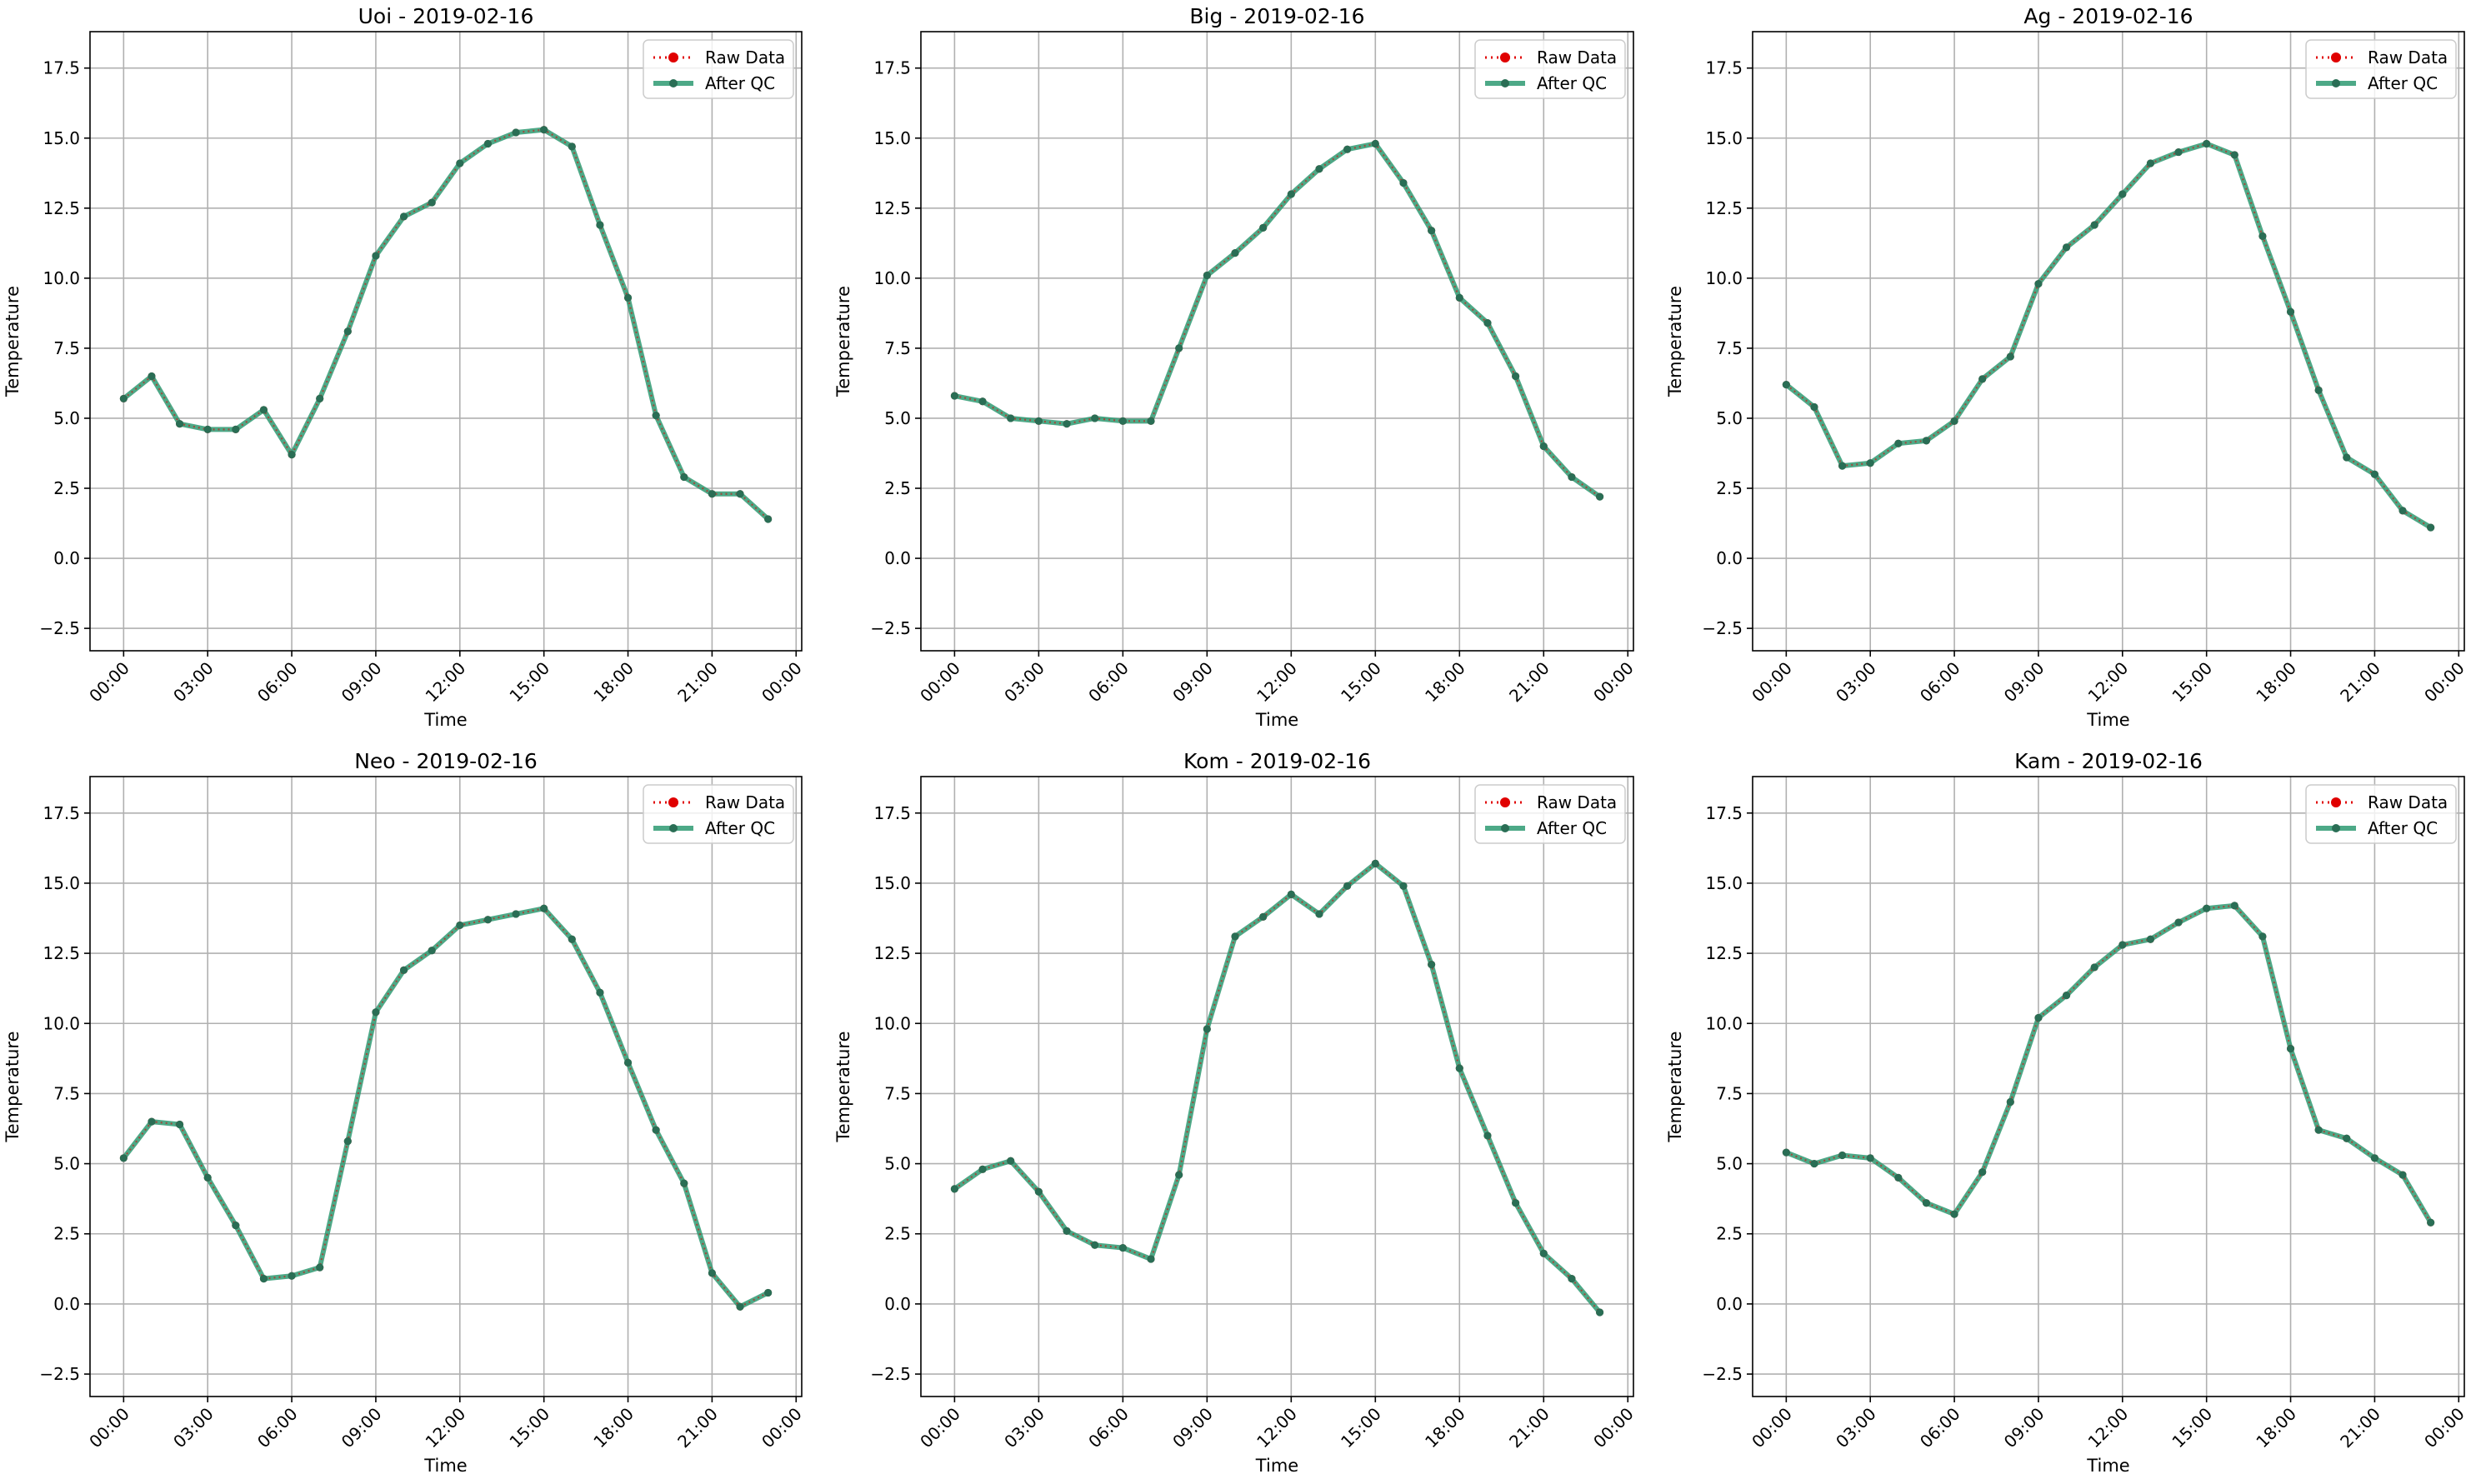 The image size is (2486, 1484). Describe the element at coordinates (898, 558) in the screenshot. I see `y-tick-label: 0.0` at that location.